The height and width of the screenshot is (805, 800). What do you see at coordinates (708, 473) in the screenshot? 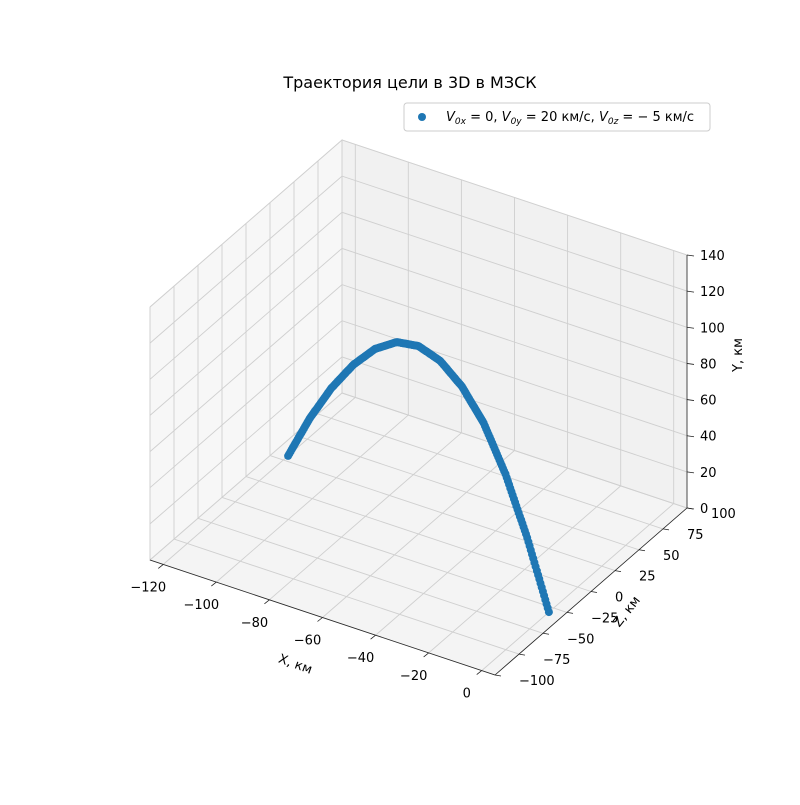
I see `y-tick-label: 20` at bounding box center [708, 473].